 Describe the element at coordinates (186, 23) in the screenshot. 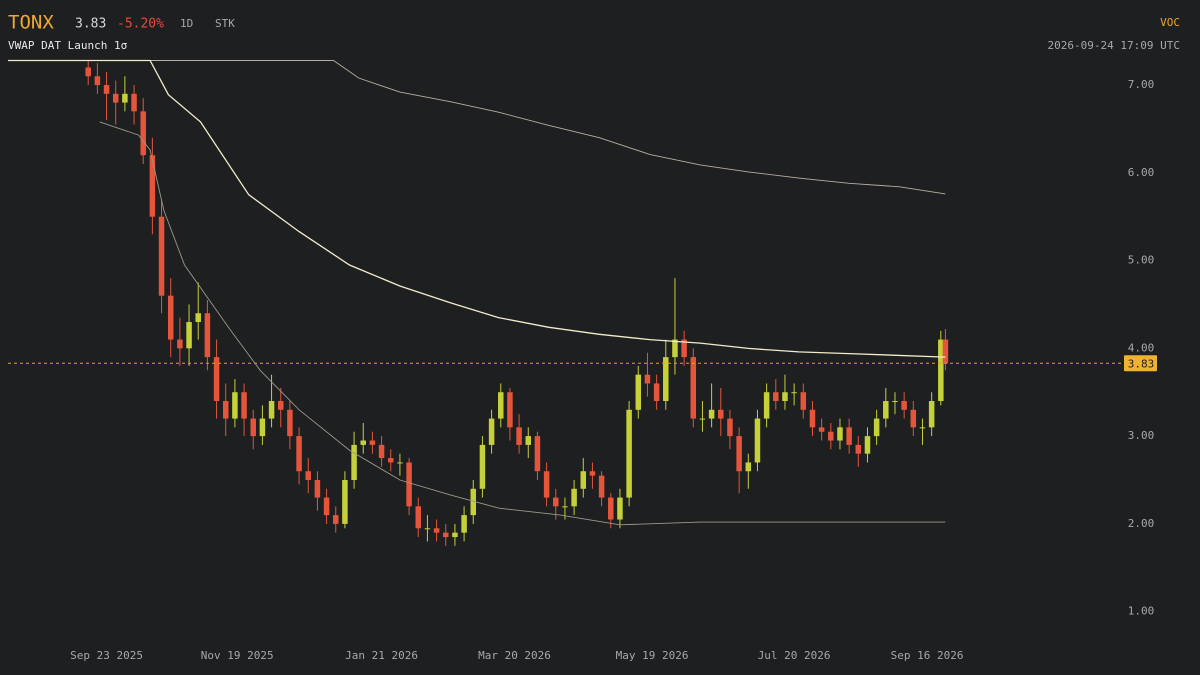

I see `interval: 1D` at that location.